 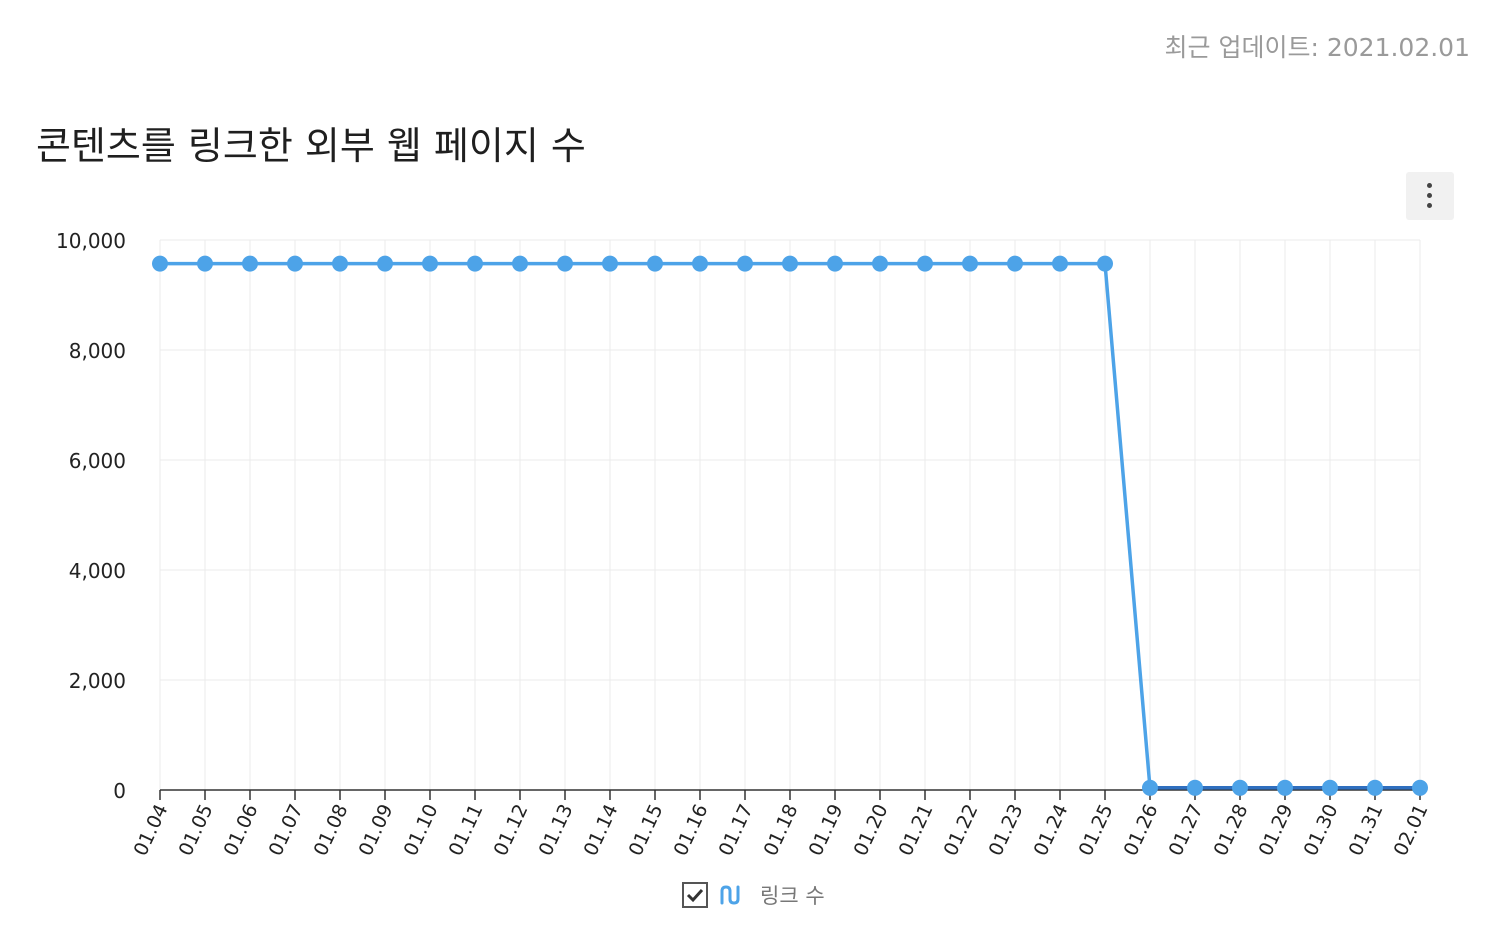 What do you see at coordinates (91, 241) in the screenshot?
I see `y-tick-label: 10,000` at bounding box center [91, 241].